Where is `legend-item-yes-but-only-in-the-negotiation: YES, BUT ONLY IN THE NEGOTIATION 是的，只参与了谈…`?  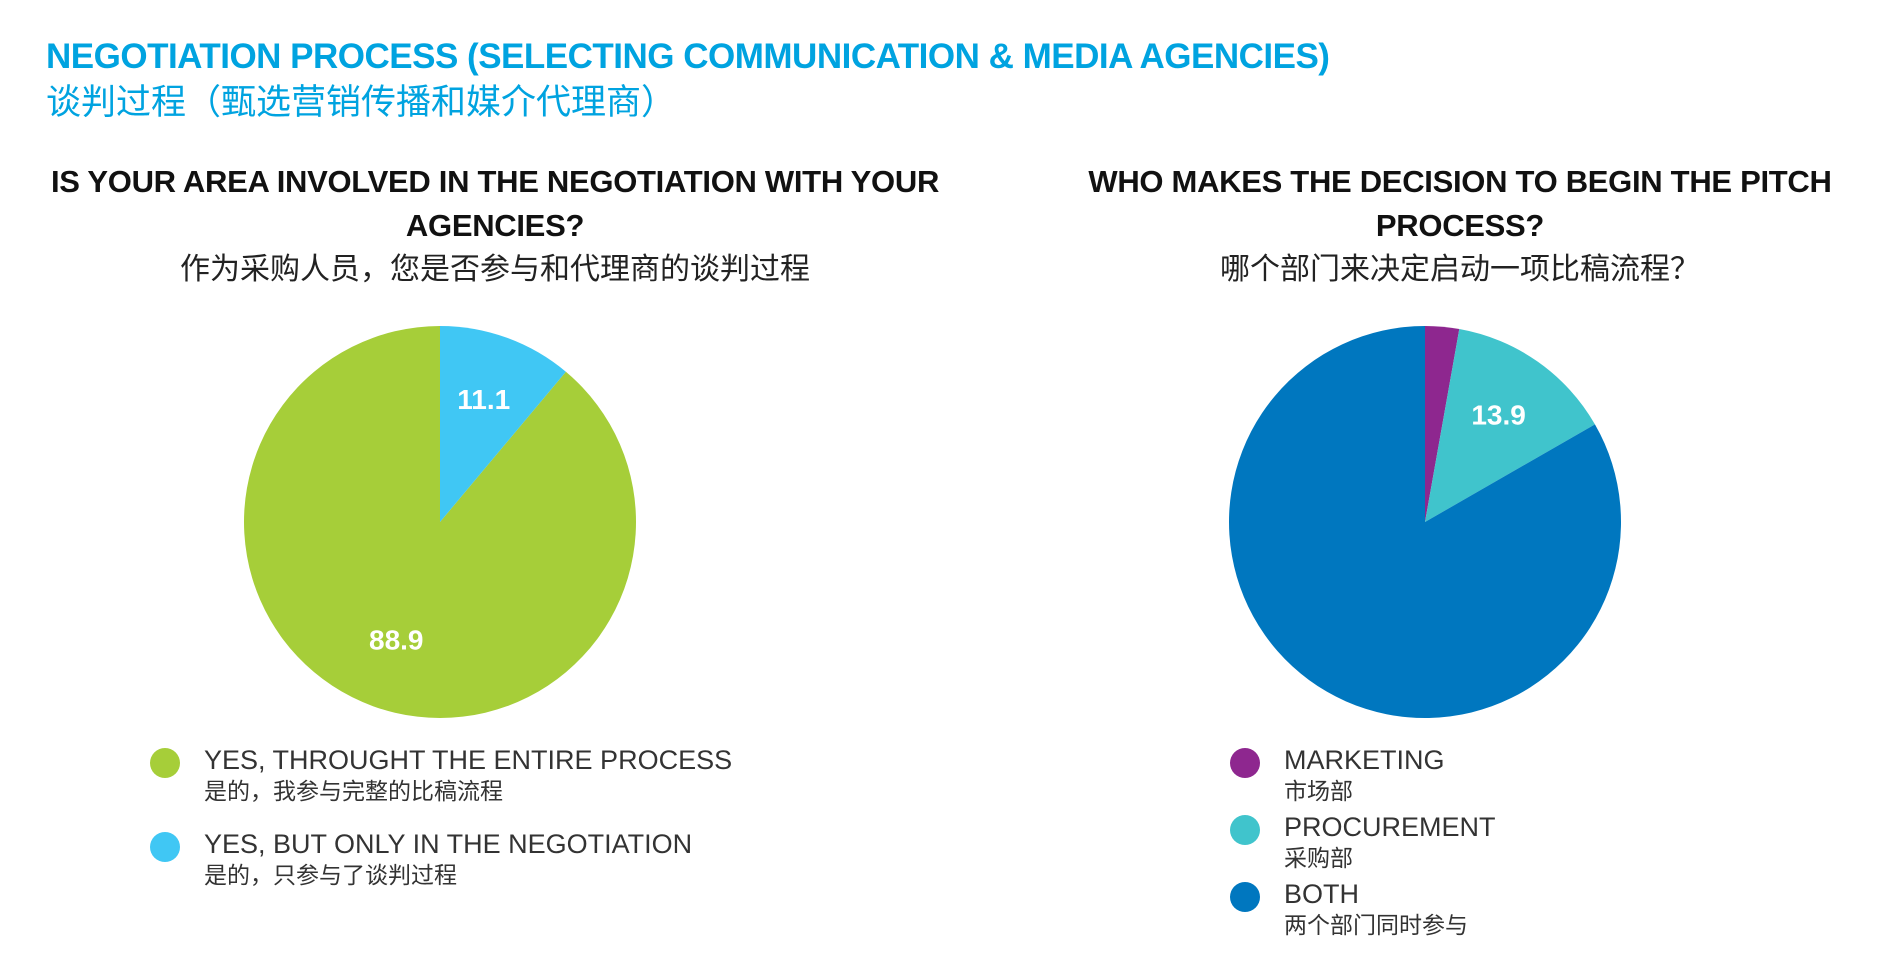
legend-item-yes-but-only-in-the-negotiation: YES, BUT ONLY IN THE NEGOTIATION 是的，只参与了谈… is located at coordinates (421, 859).